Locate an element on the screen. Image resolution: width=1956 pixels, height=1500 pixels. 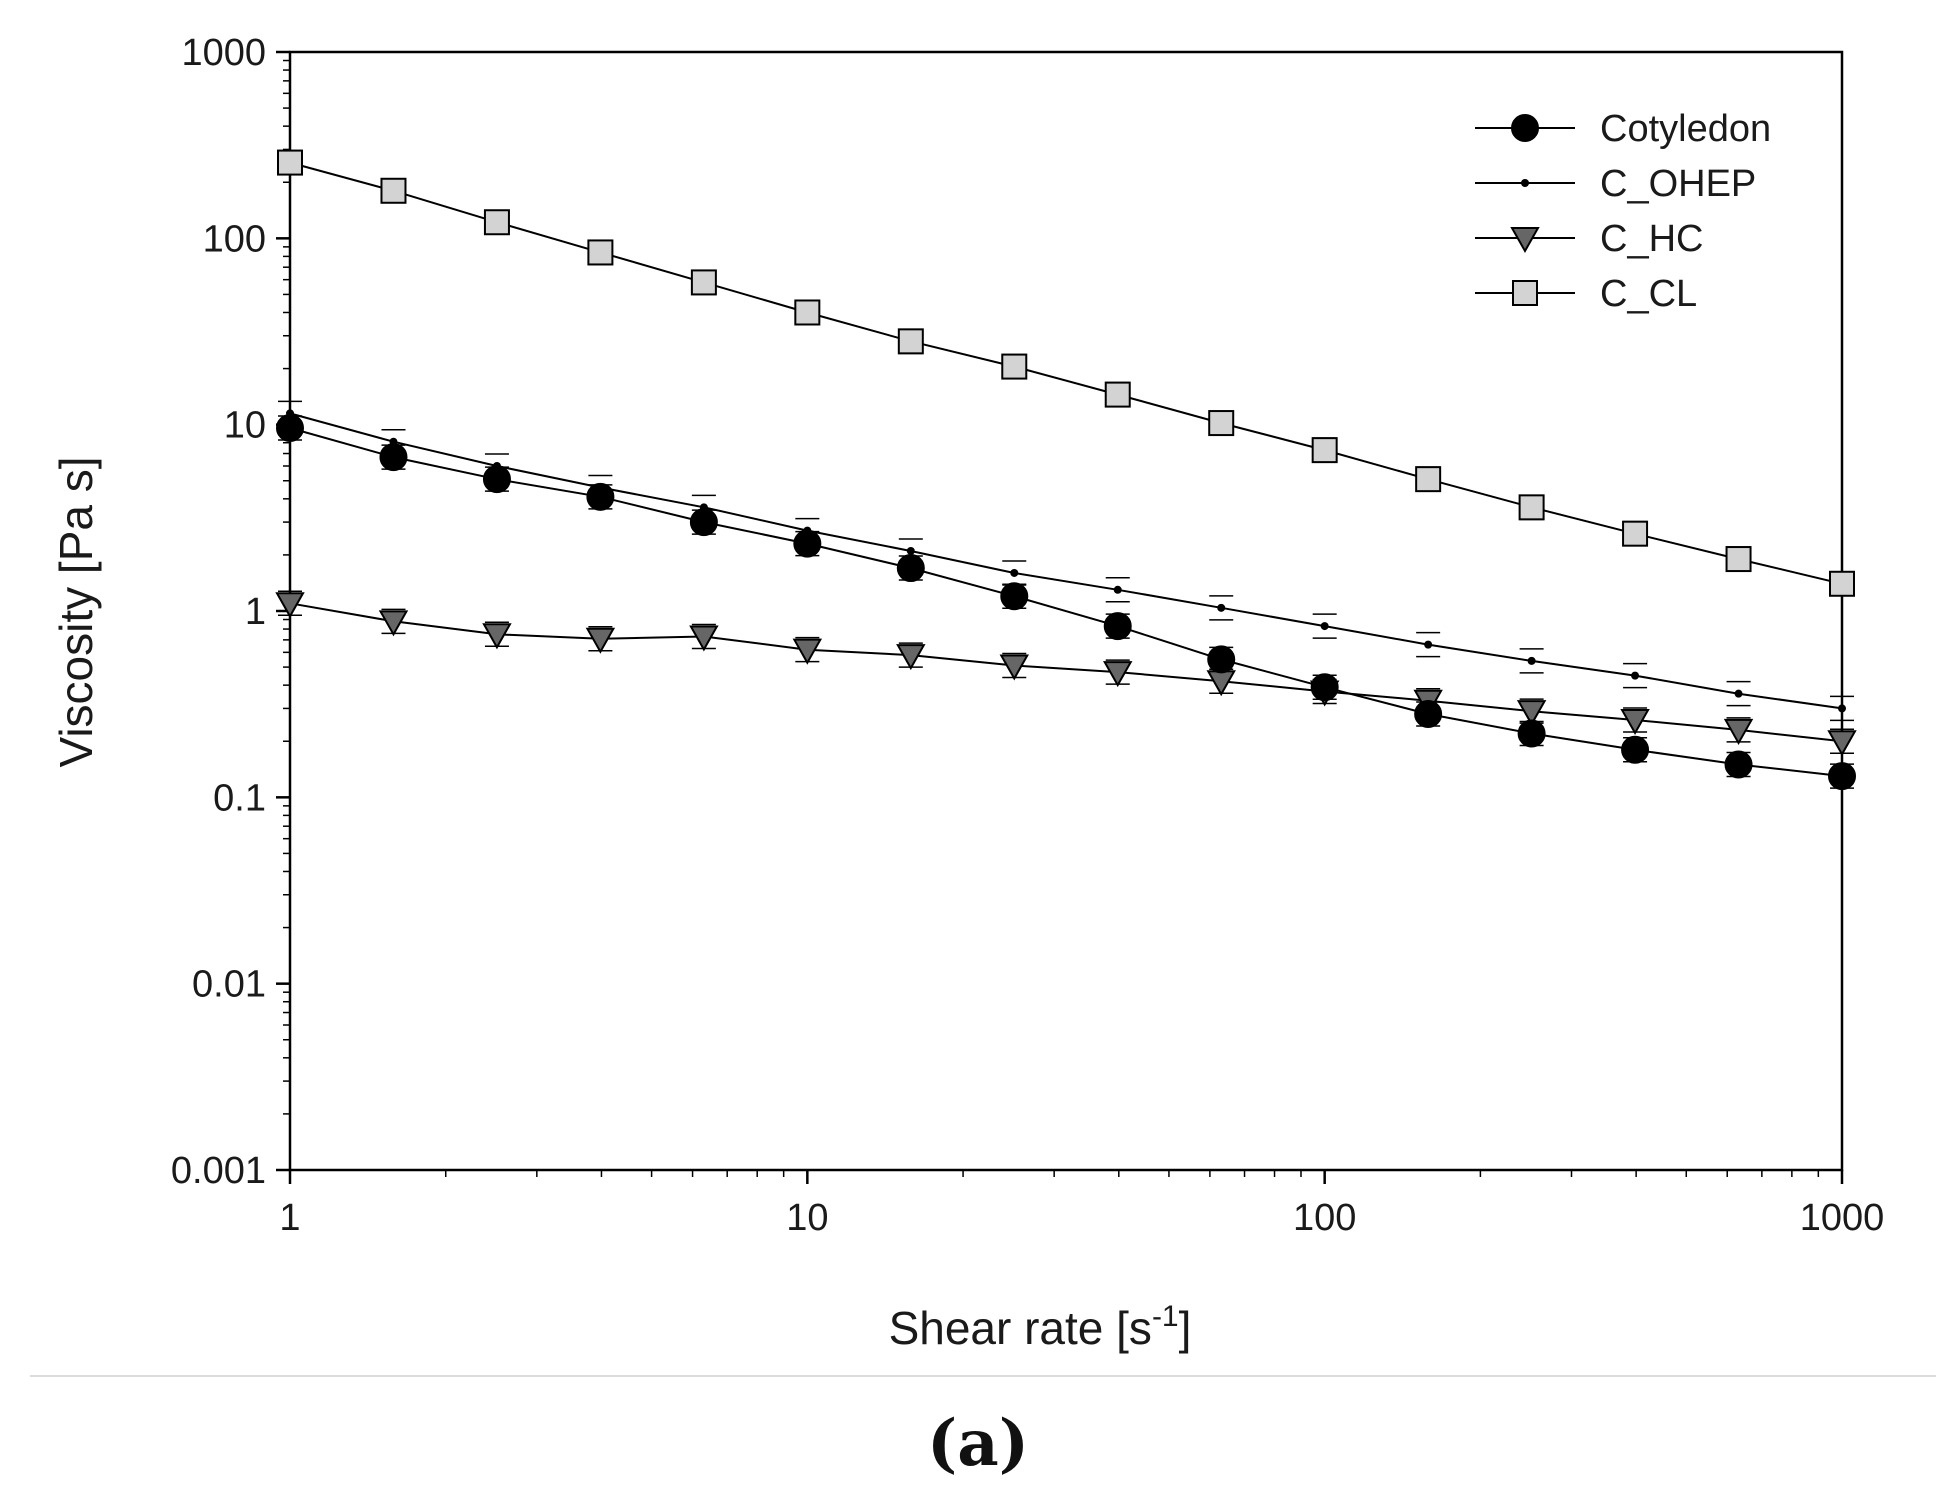
legend-entry-c-ohep: C_OHEP is located at coordinates (1615, 184).